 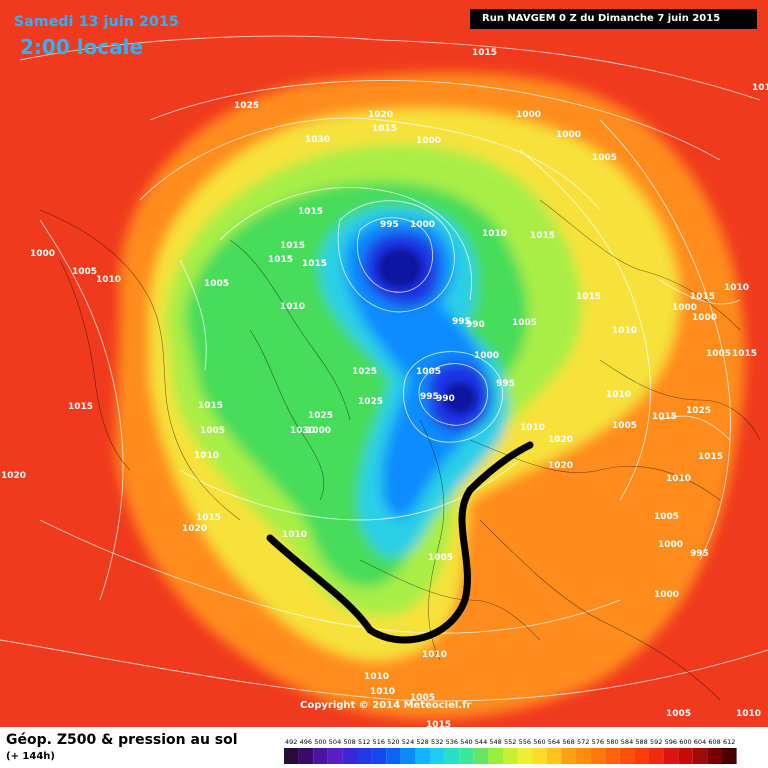 I want to click on legend-tick: 604, so click(x=700, y=742).